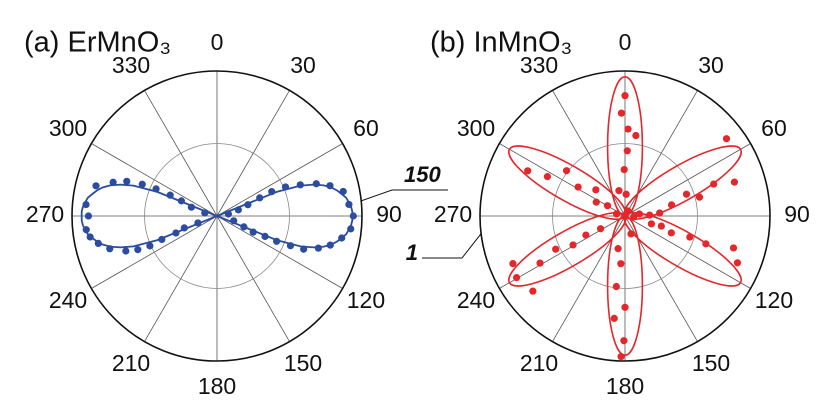  I want to click on theta-tick-label: 90, so click(389, 214).